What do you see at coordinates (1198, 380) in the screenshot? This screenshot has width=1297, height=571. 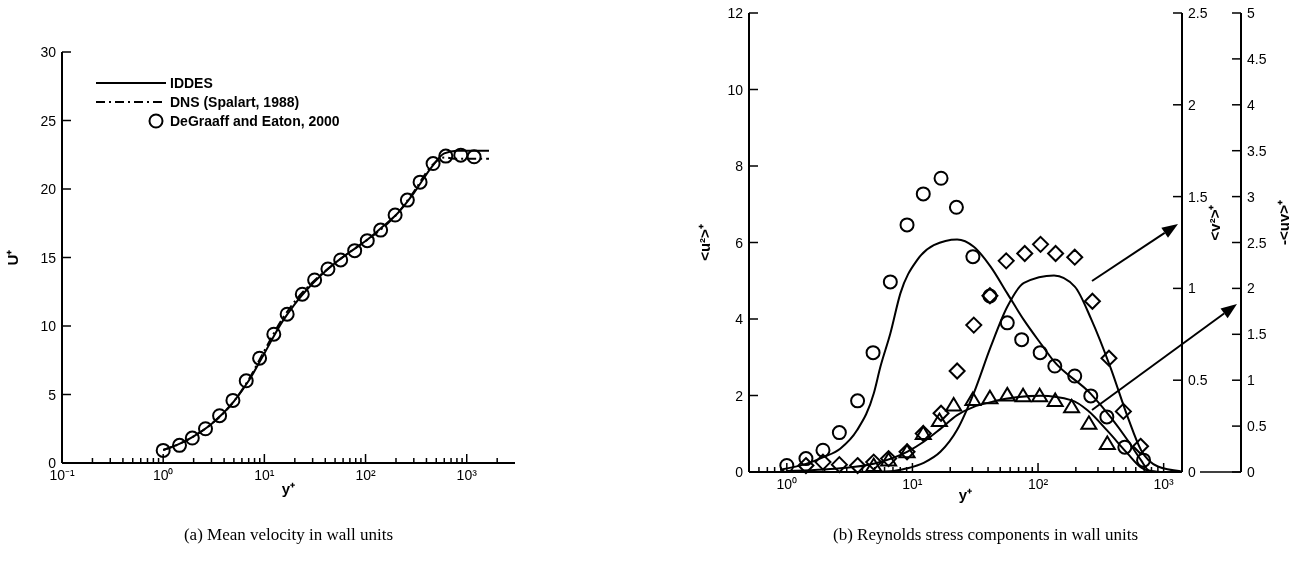 I see `y2-tick-label: 0.5` at bounding box center [1198, 380].